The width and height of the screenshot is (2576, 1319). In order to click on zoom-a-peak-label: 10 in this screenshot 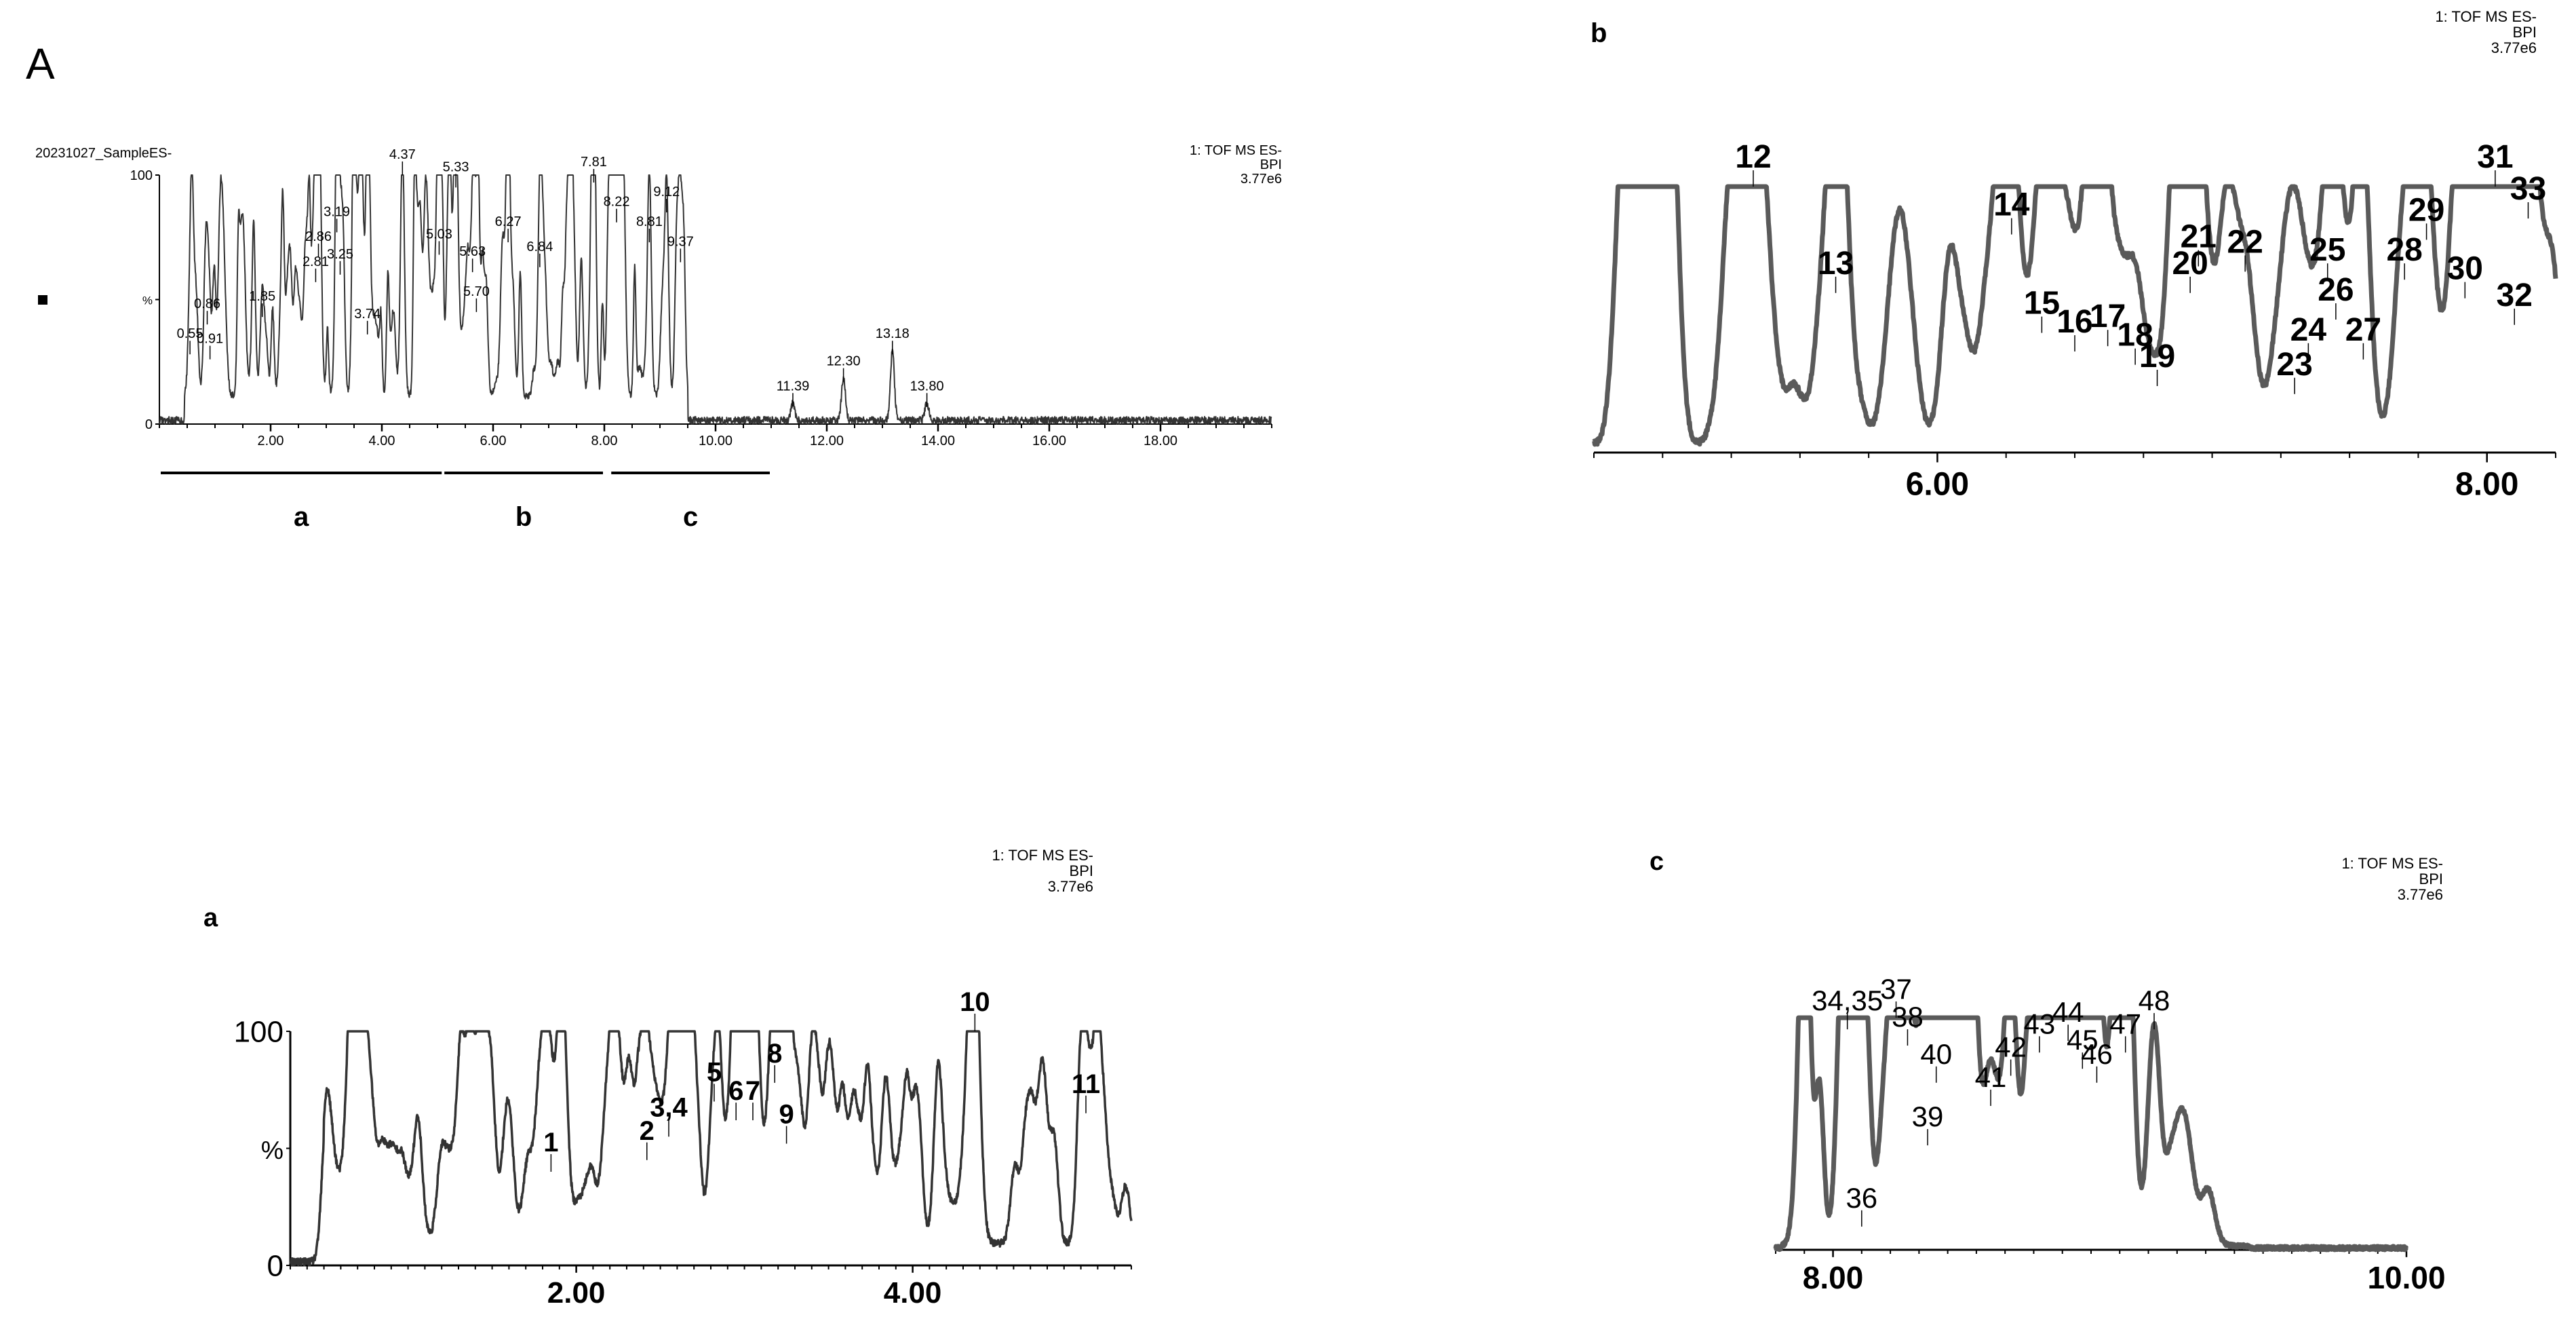, I will do `click(975, 1002)`.